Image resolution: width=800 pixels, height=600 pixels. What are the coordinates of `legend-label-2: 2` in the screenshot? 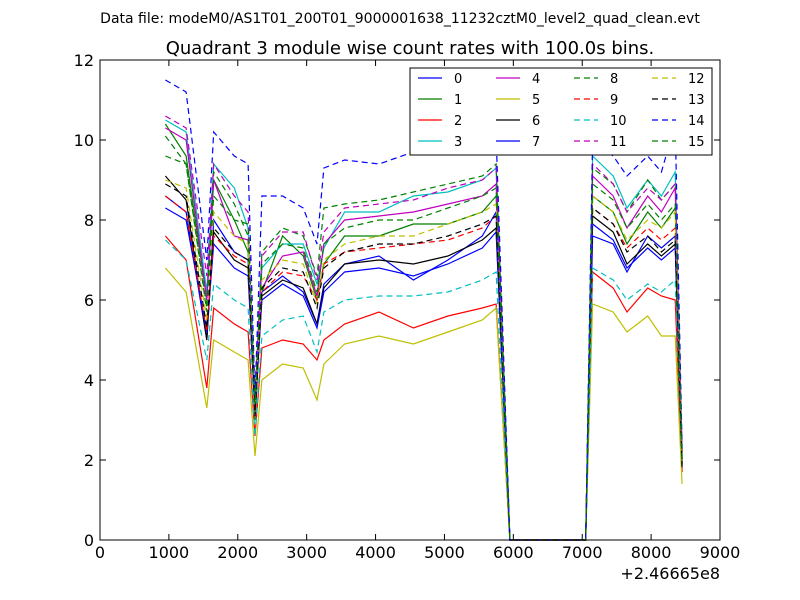 It's located at (458, 121).